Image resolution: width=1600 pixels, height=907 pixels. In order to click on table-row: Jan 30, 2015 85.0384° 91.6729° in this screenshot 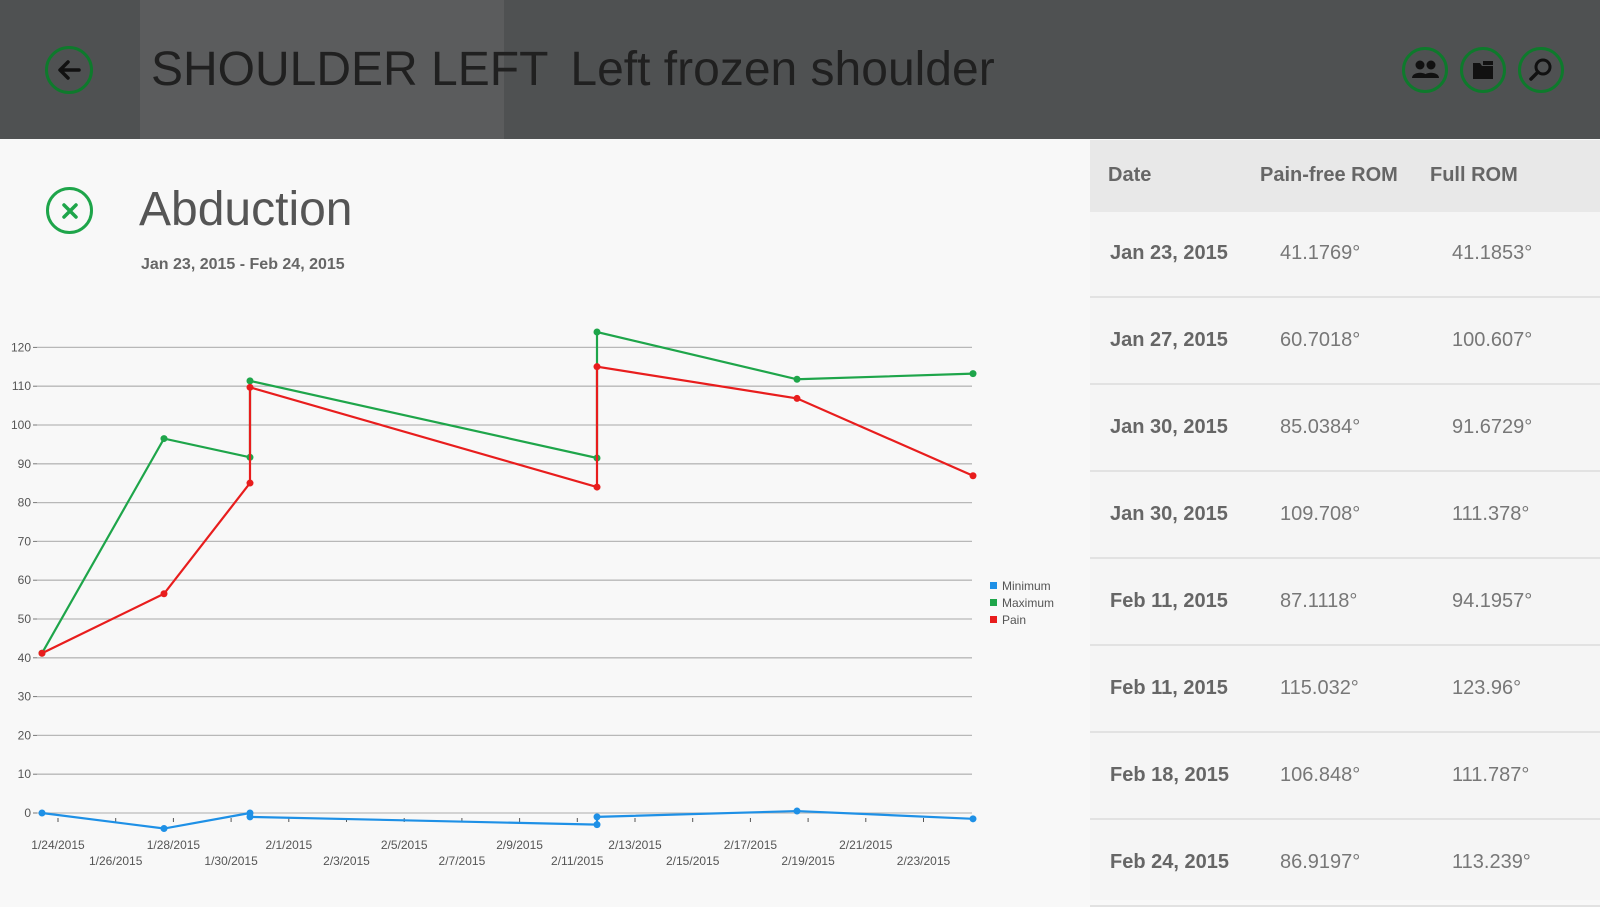, I will do `click(1345, 429)`.